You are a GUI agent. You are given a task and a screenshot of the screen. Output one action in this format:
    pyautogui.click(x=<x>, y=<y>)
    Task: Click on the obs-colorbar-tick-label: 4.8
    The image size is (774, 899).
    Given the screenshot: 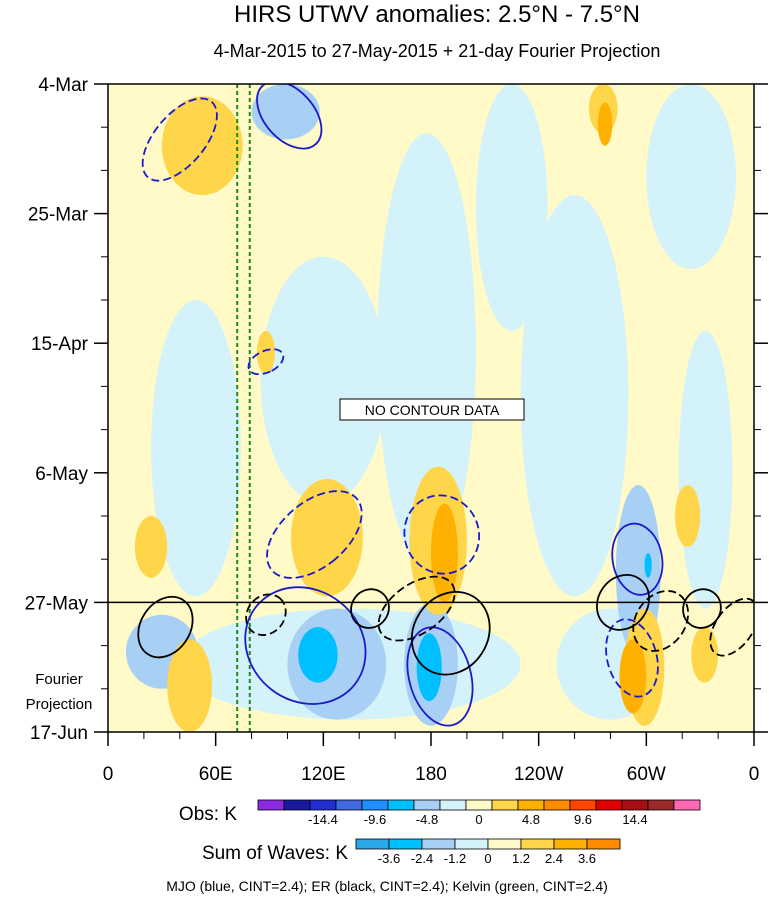 What is the action you would take?
    pyautogui.click(x=531, y=819)
    